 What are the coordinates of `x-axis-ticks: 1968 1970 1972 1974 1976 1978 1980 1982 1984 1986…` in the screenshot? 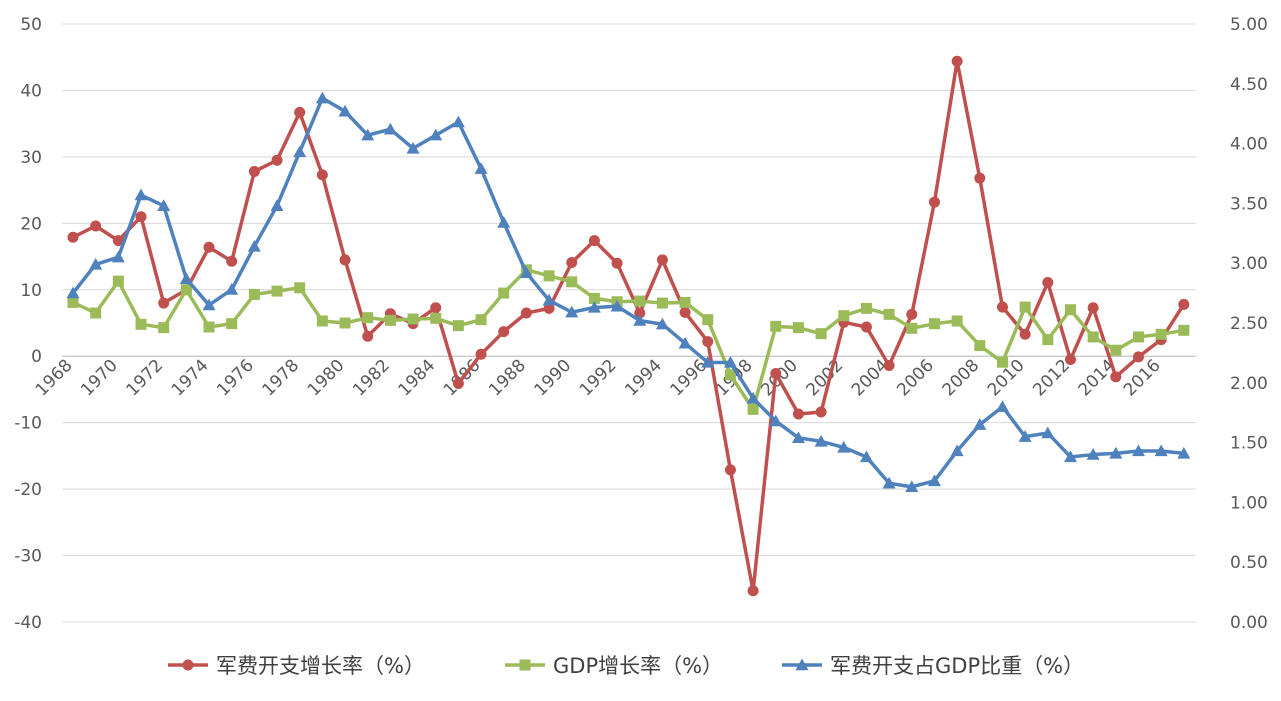 It's located at (598, 378).